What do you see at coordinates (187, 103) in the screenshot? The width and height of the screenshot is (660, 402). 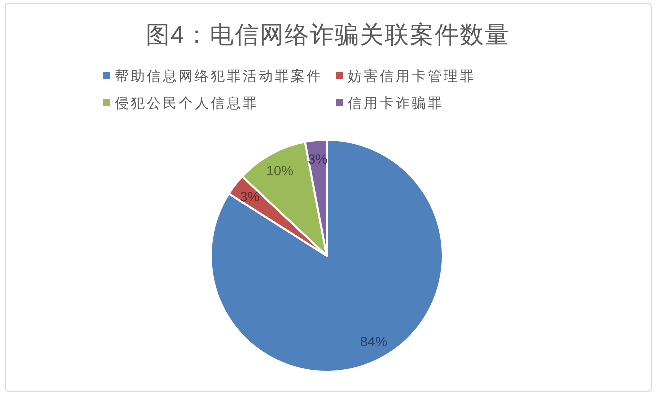 I see `legend-label: 侵犯公民个人信息罪` at bounding box center [187, 103].